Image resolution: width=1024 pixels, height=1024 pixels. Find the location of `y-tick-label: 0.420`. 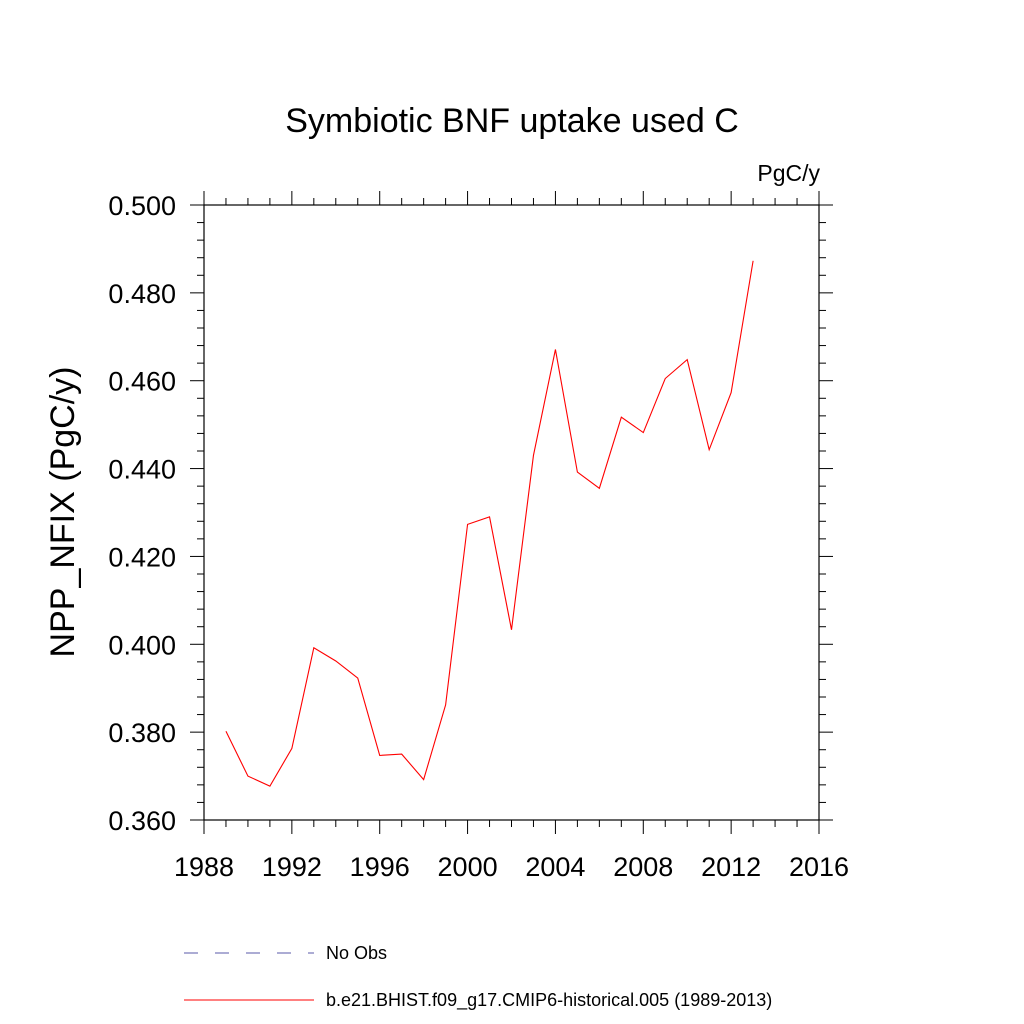

y-tick-label: 0.420 is located at coordinates (142, 557).